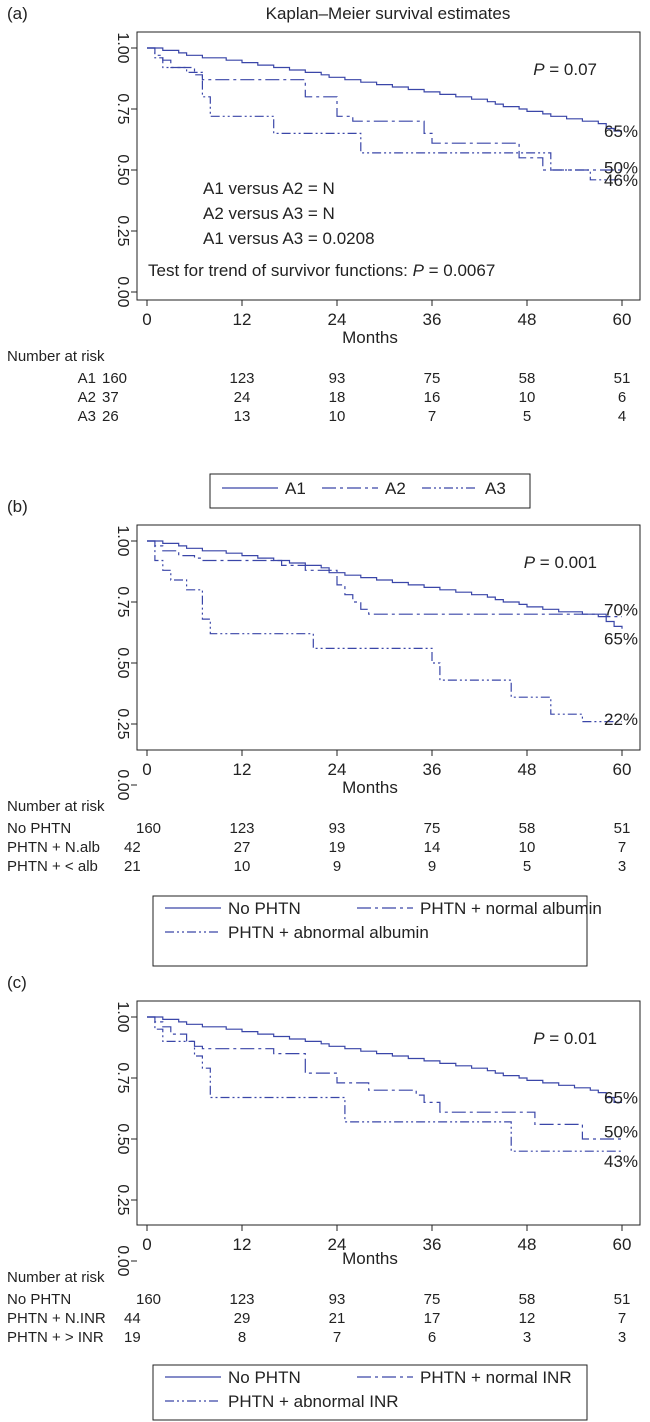 This screenshot has height=1422, width=650. I want to click on legend-label: PHTN + normal INR, so click(496, 1377).